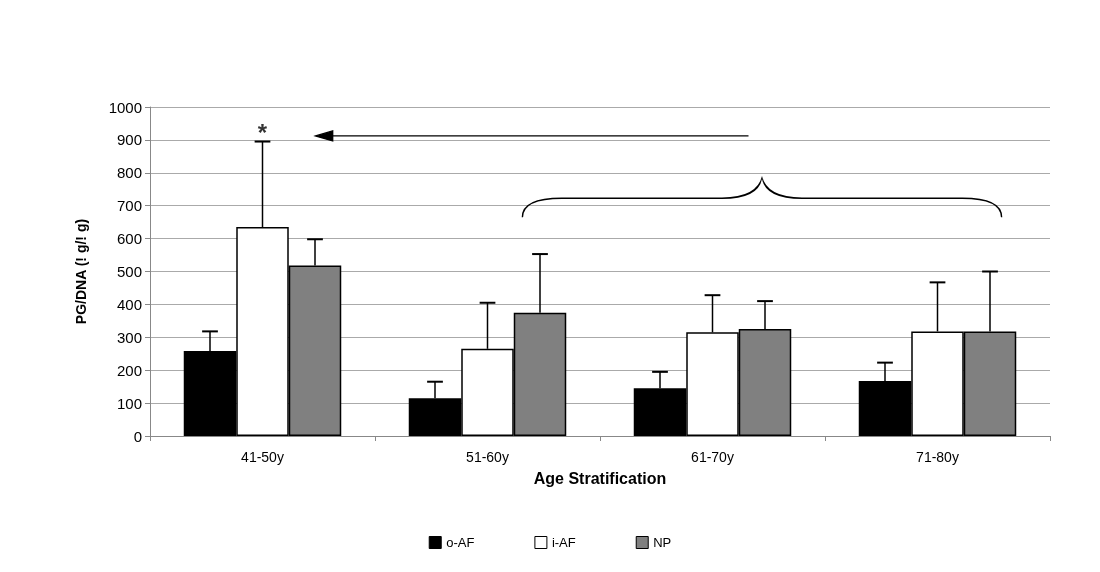 The height and width of the screenshot is (572, 1100). I want to click on y-tick-label: 600, so click(129, 239).